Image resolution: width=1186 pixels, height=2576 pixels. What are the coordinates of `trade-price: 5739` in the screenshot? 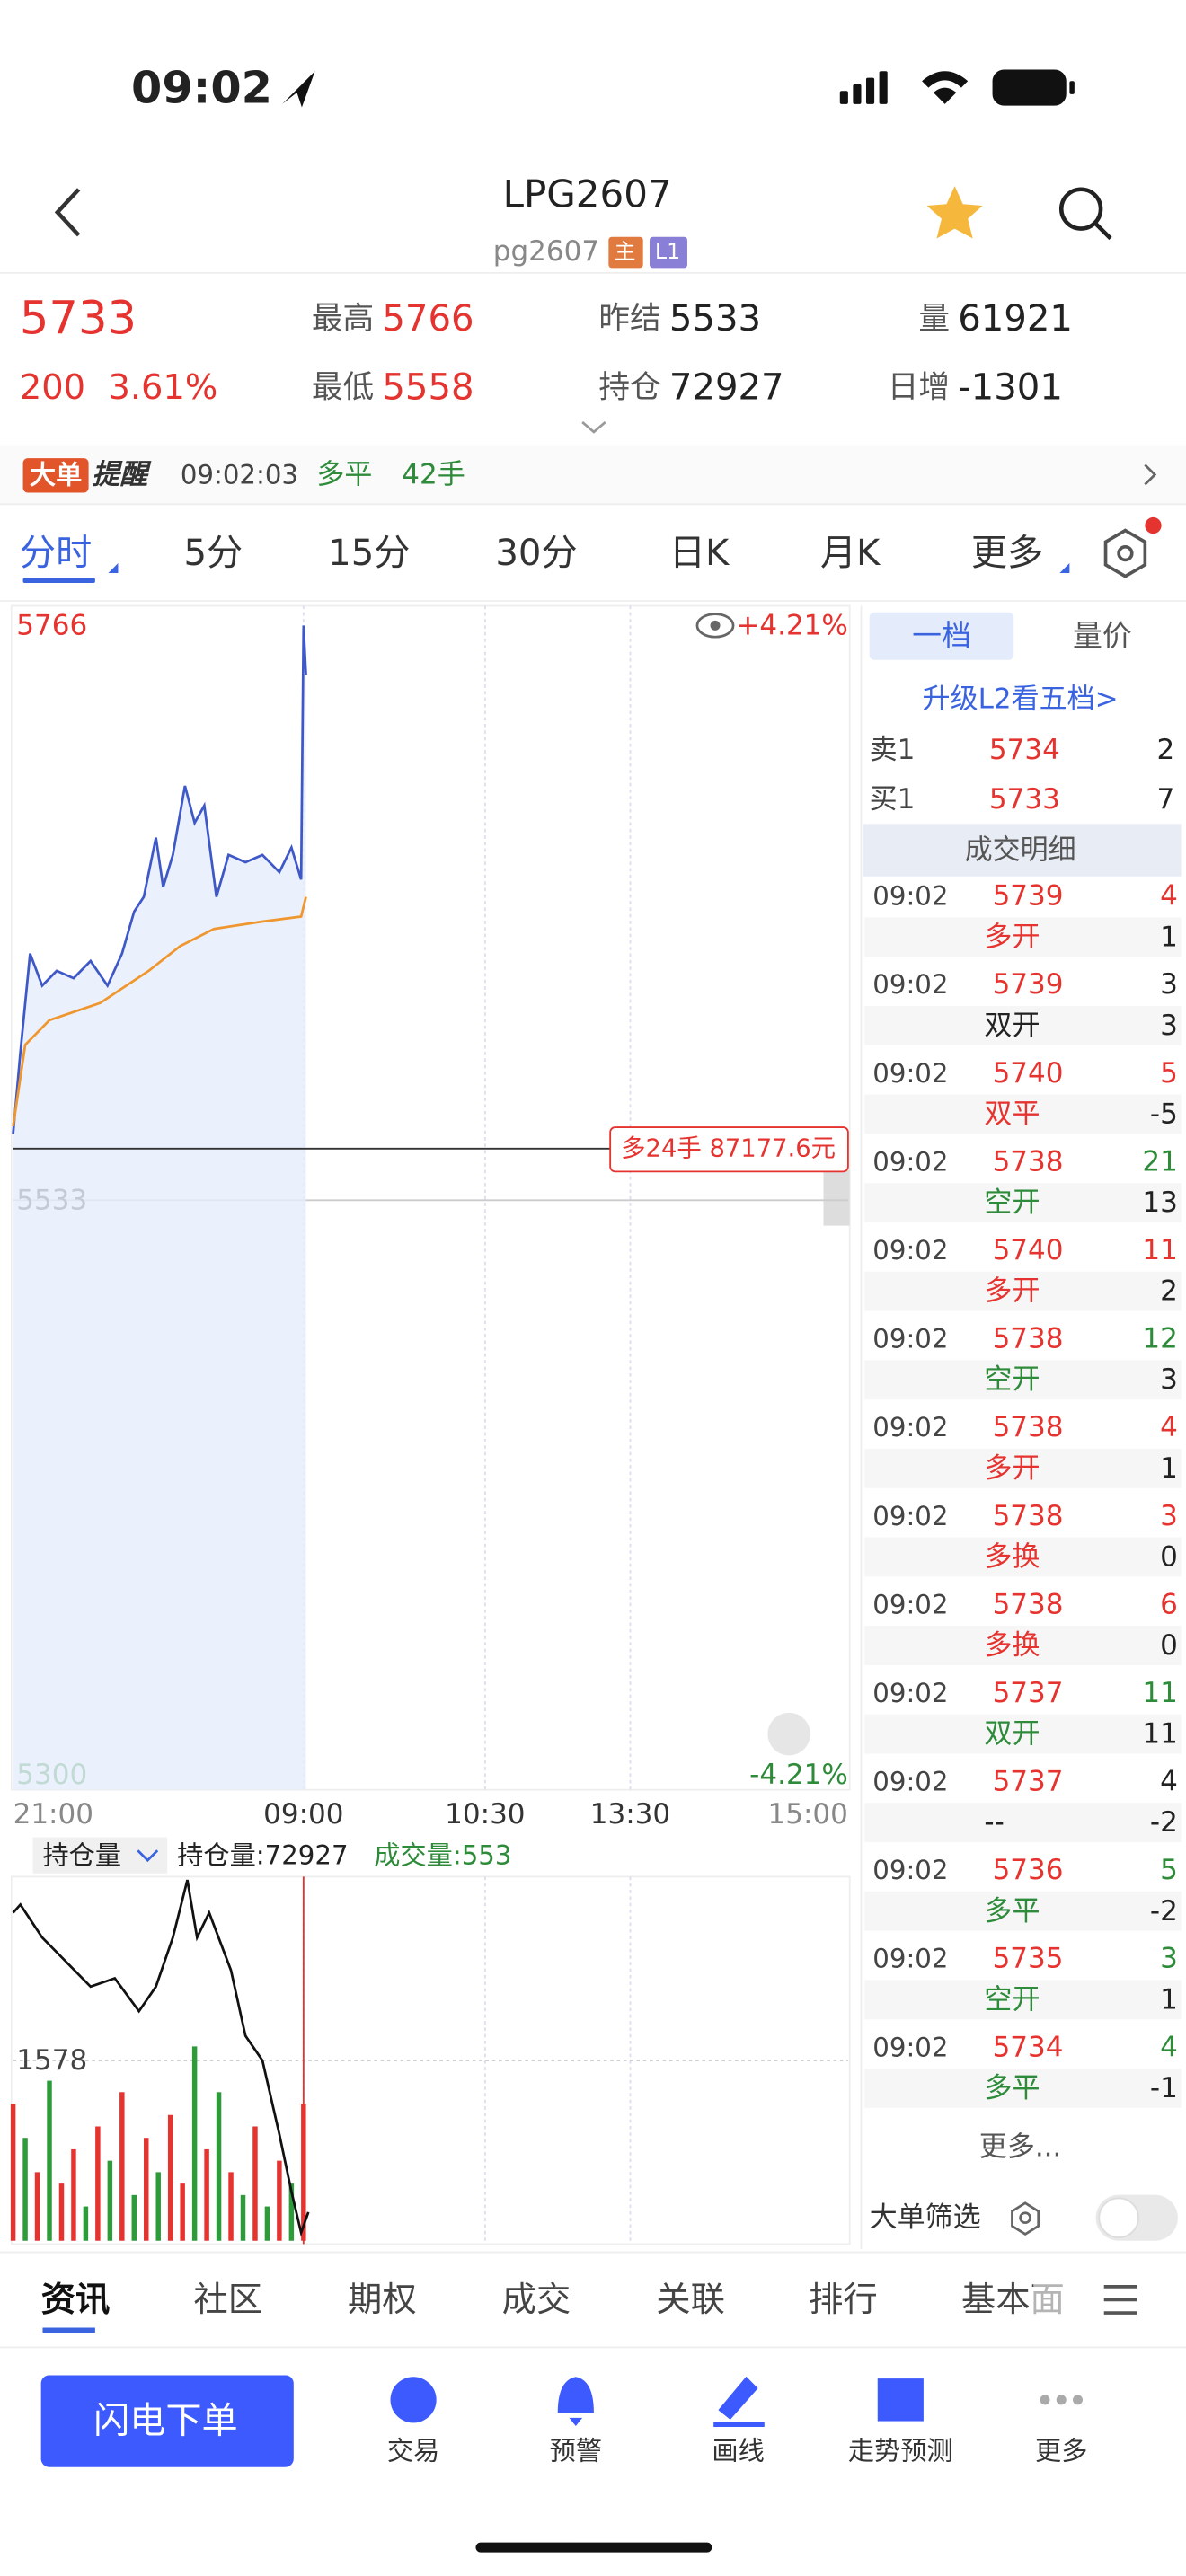 It's located at (1028, 896).